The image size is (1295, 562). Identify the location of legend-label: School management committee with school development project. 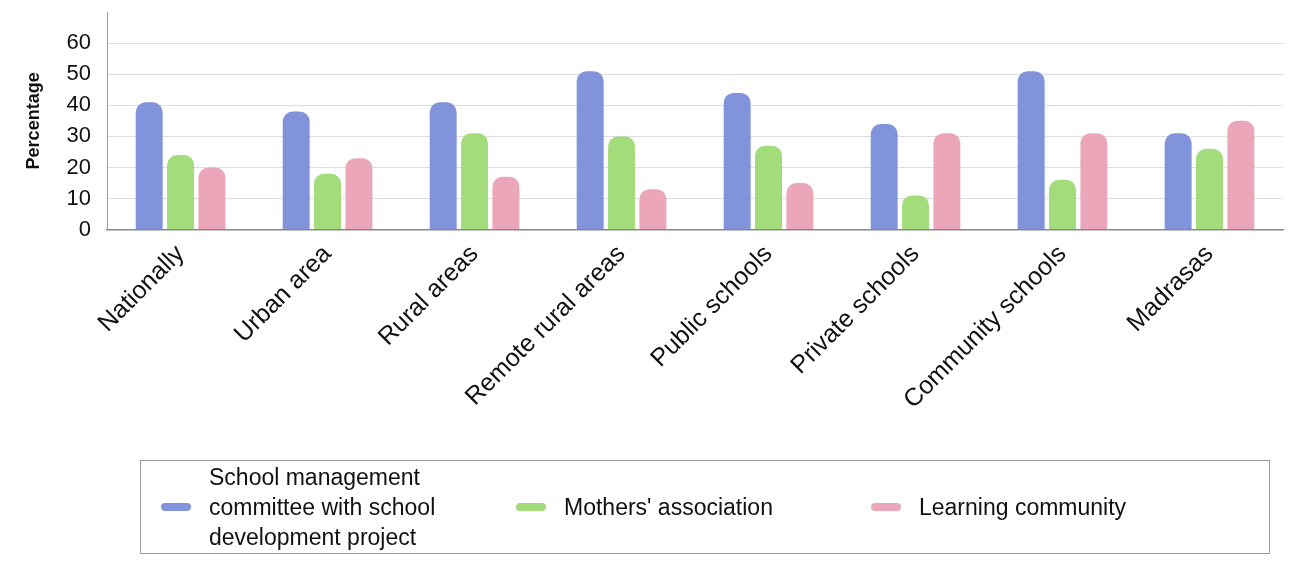
(323, 507).